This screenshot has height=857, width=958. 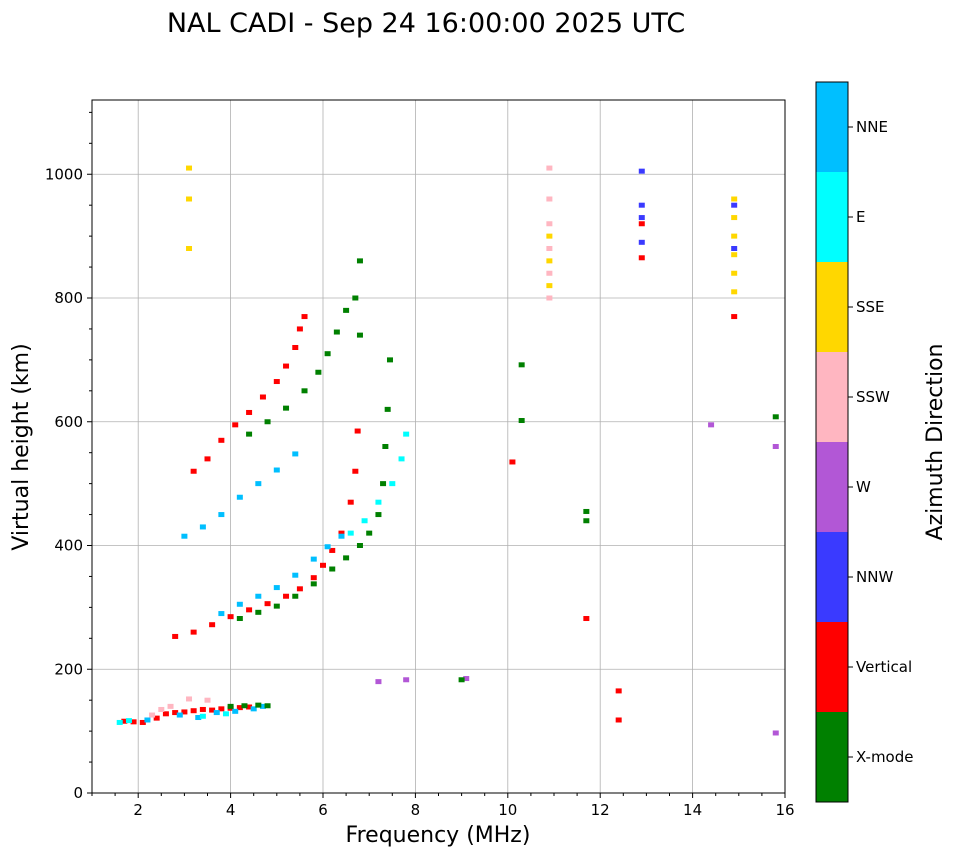 What do you see at coordinates (874, 577) in the screenshot?
I see `colorbar-label: NNW` at bounding box center [874, 577].